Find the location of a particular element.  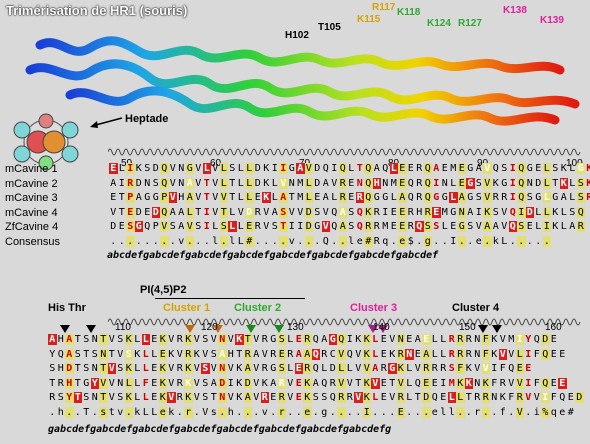

residue-label: K115 is located at coordinates (369, 19).